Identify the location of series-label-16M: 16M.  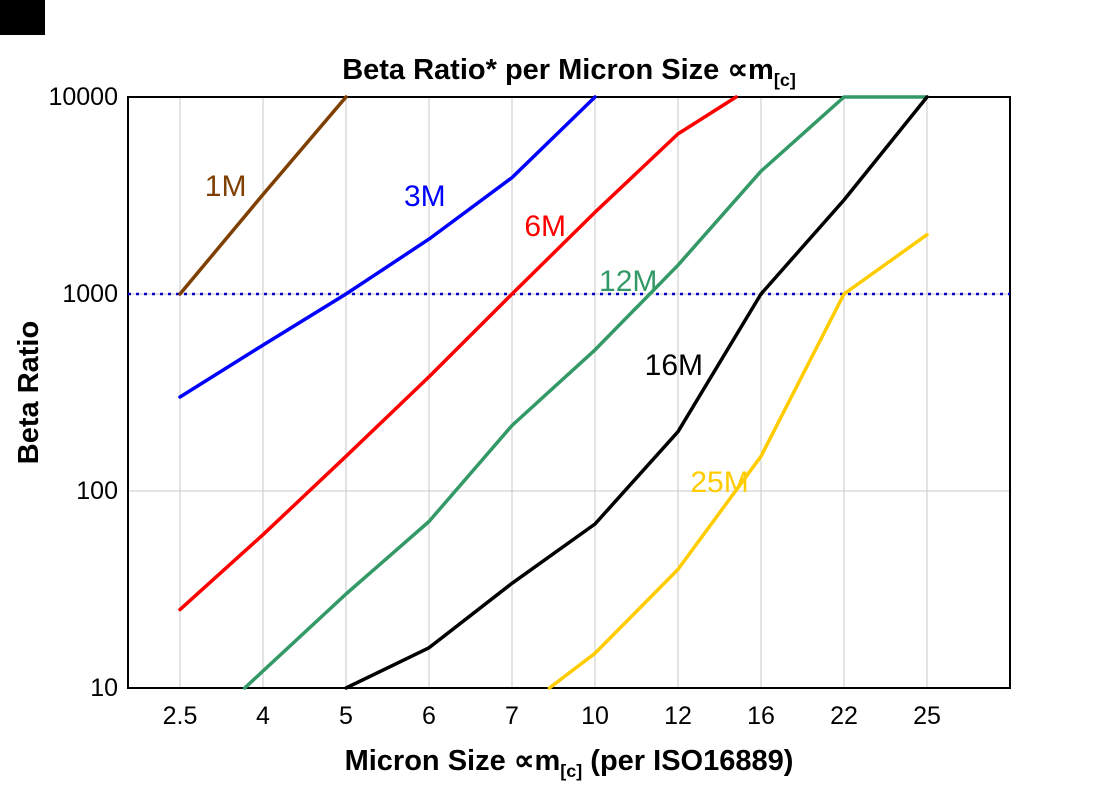
(674, 366).